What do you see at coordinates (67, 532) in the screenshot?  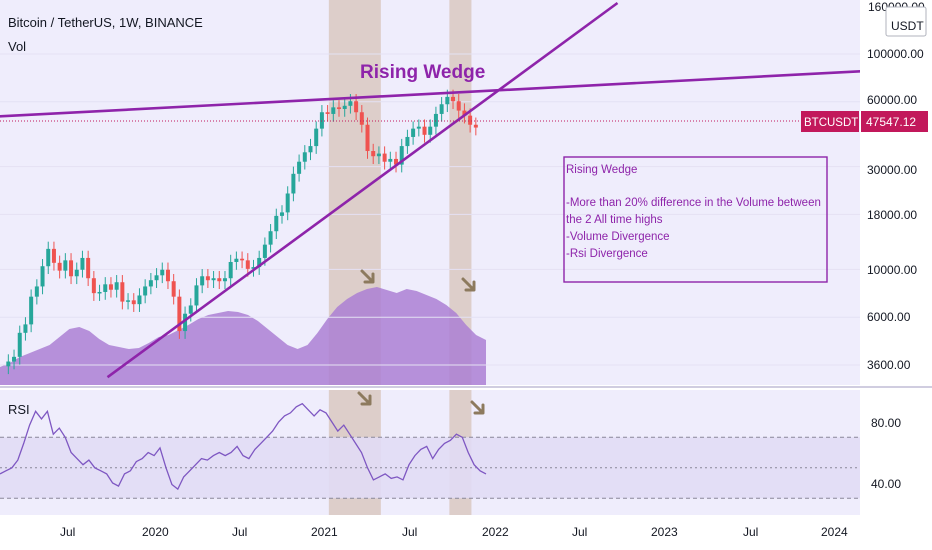 I see `time-tick-jul-2019: Jul` at bounding box center [67, 532].